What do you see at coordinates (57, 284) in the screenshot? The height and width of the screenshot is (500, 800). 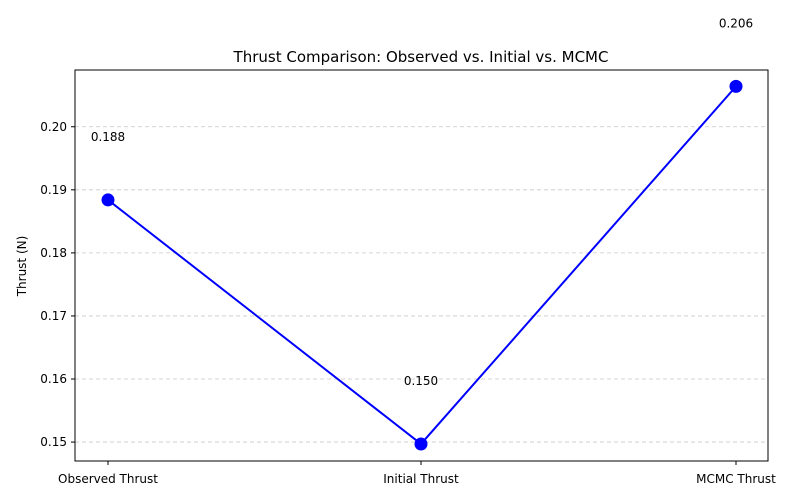 I see `y-axis-ticks: 0.15 0.16 0.17 0.18 0.19 0.20` at bounding box center [57, 284].